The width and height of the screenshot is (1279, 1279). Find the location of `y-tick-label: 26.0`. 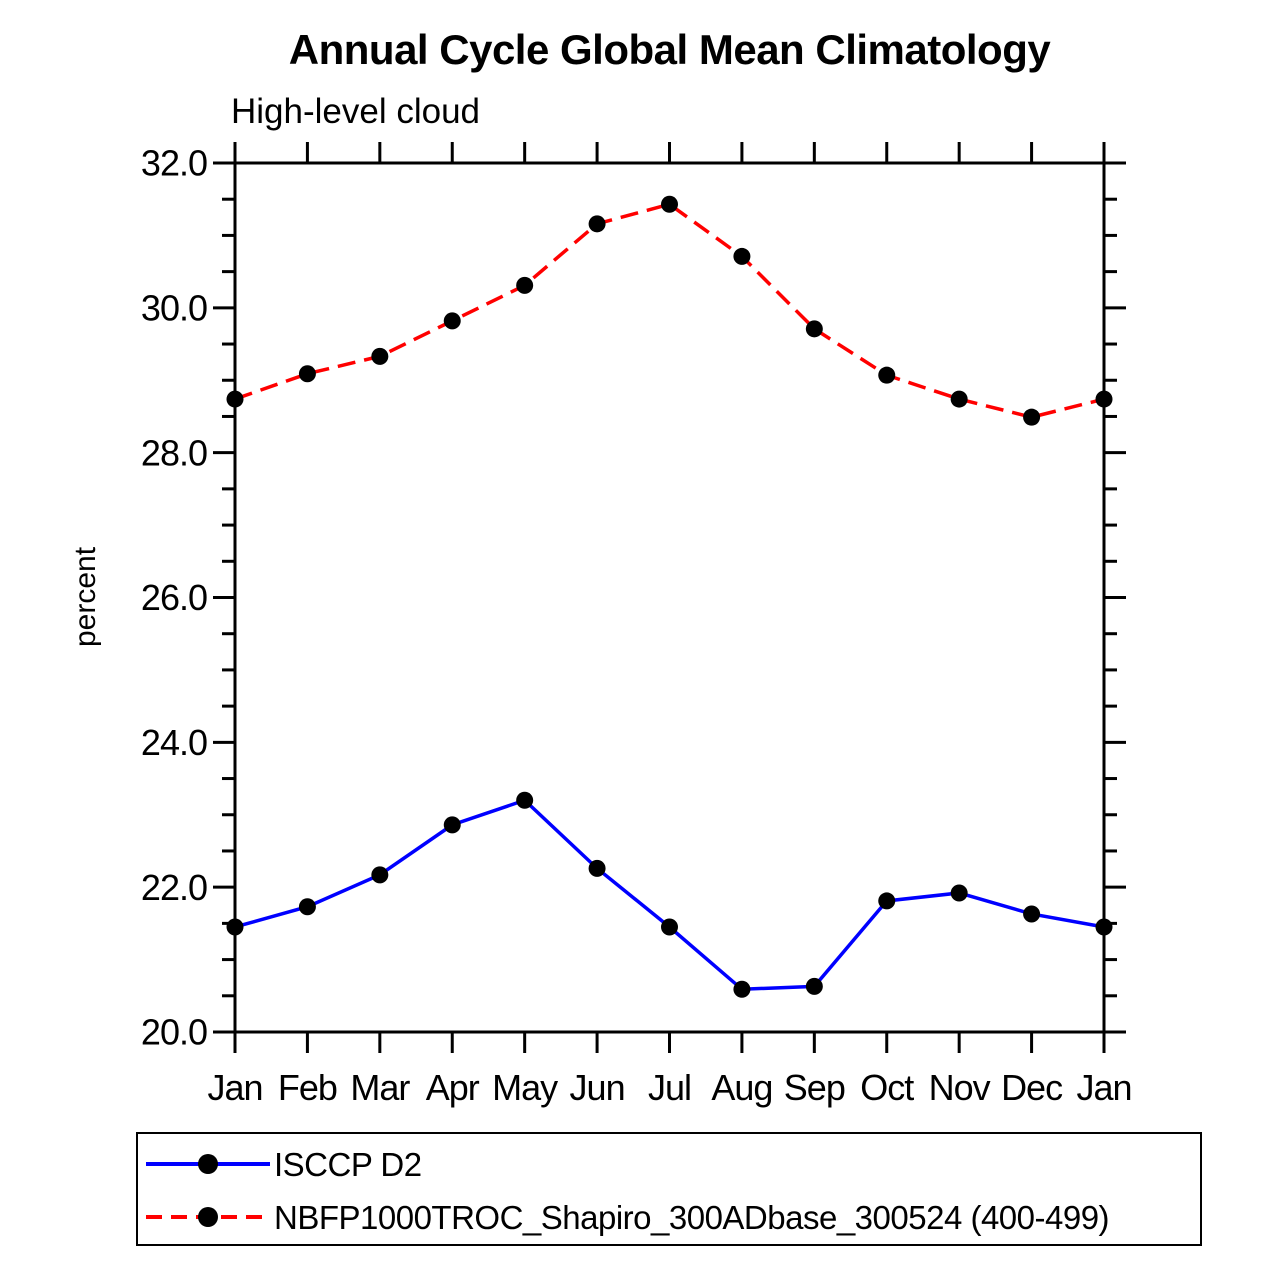

y-tick-label: 26.0 is located at coordinates (174, 597).